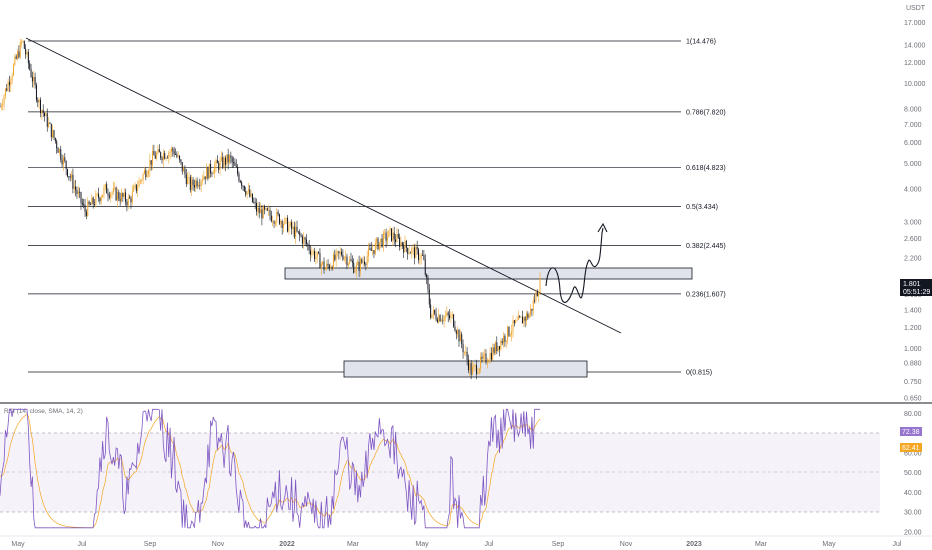  What do you see at coordinates (706, 294) in the screenshot?
I see `fib-level-label: 0.236(1.607)` at bounding box center [706, 294].